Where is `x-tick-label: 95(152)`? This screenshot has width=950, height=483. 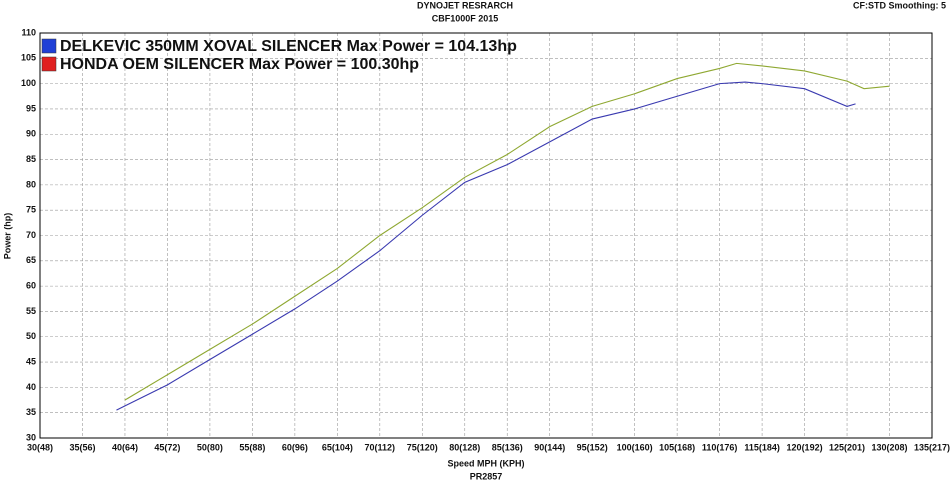 x-tick-label: 95(152) is located at coordinates (592, 447).